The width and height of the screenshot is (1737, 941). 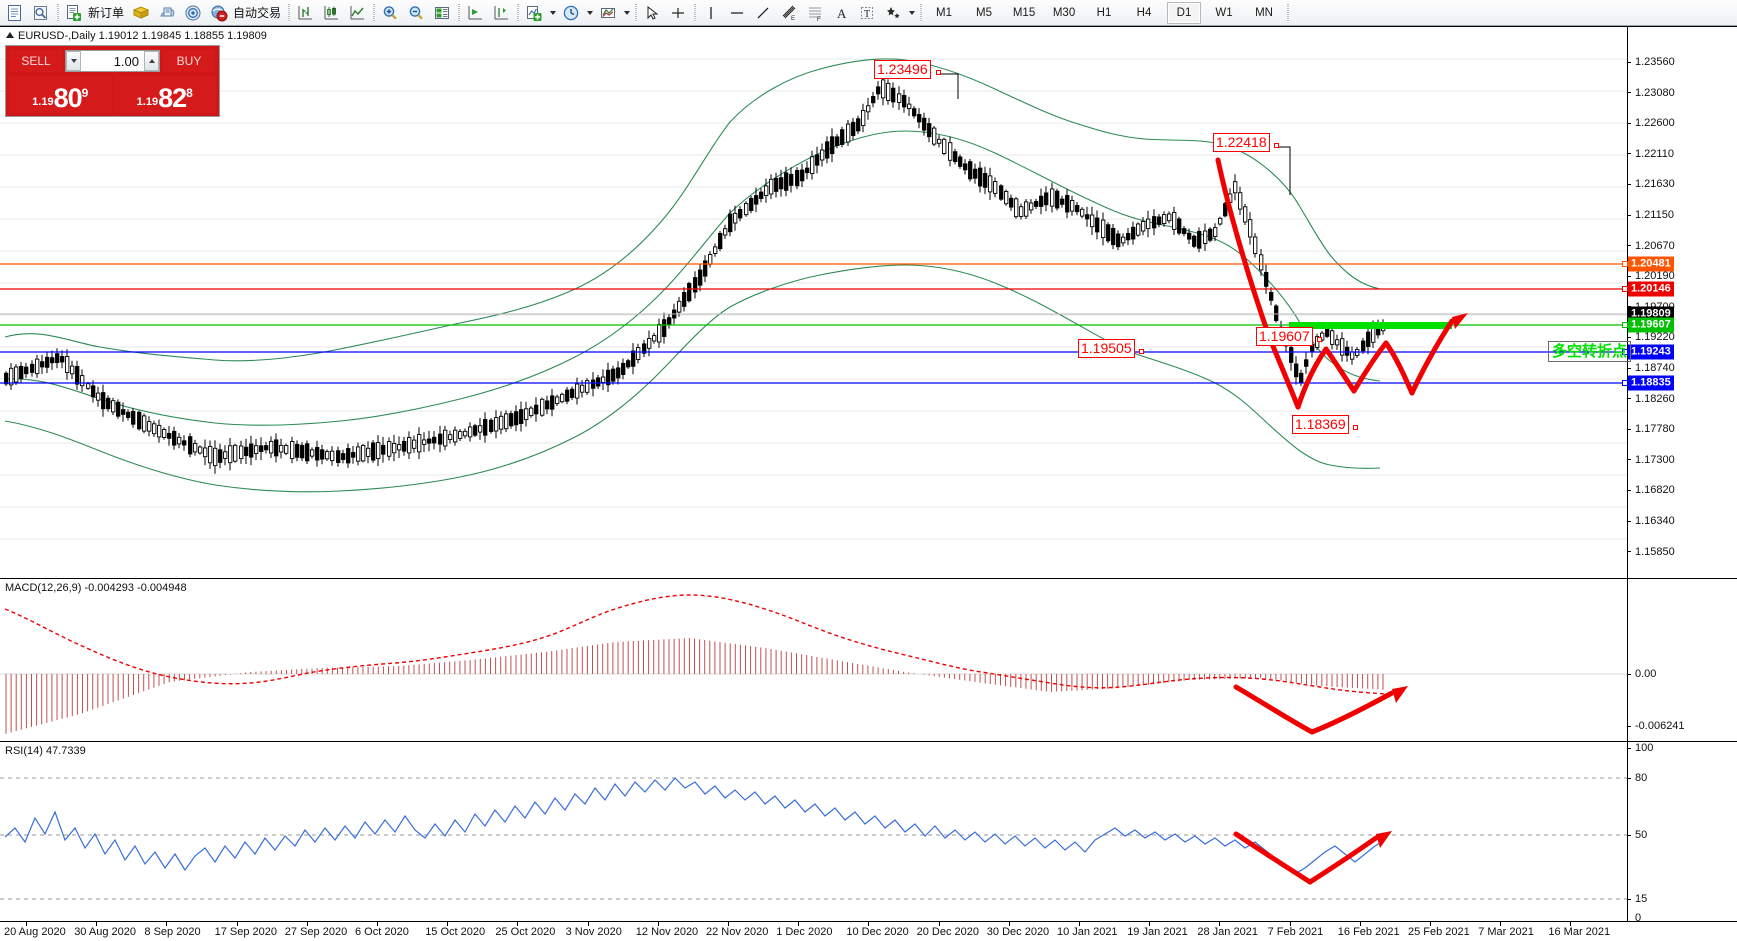 I want to click on vertical-line-icon, so click(x=711, y=13).